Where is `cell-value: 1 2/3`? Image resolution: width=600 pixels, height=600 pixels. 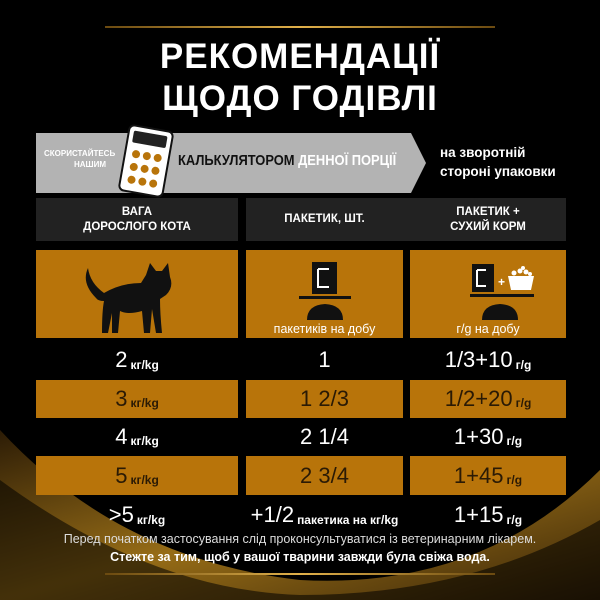 cell-value: 1 2/3 is located at coordinates (324, 398).